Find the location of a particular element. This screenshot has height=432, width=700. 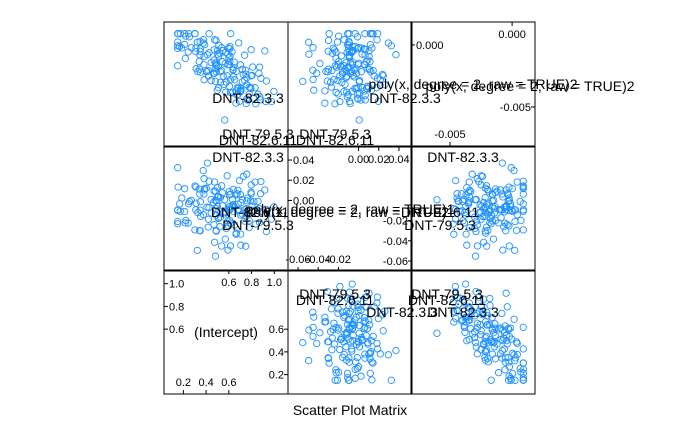

tick-label: 0.04 is located at coordinates (398, 160).